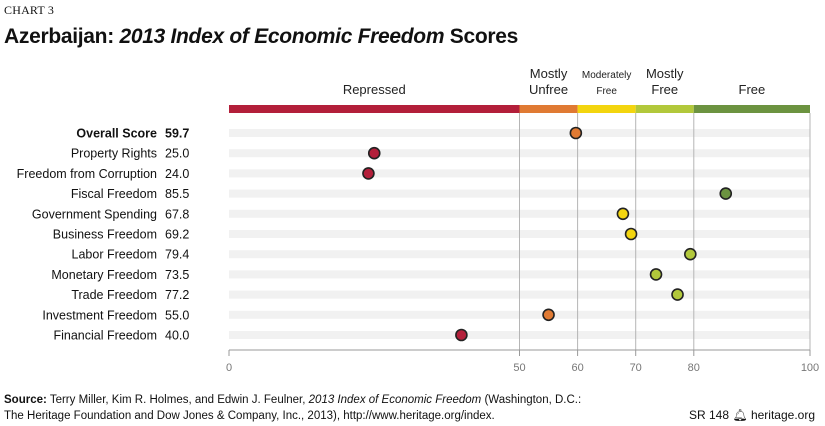  What do you see at coordinates (177, 255) in the screenshot?
I see `value-label: 79.4` at bounding box center [177, 255].